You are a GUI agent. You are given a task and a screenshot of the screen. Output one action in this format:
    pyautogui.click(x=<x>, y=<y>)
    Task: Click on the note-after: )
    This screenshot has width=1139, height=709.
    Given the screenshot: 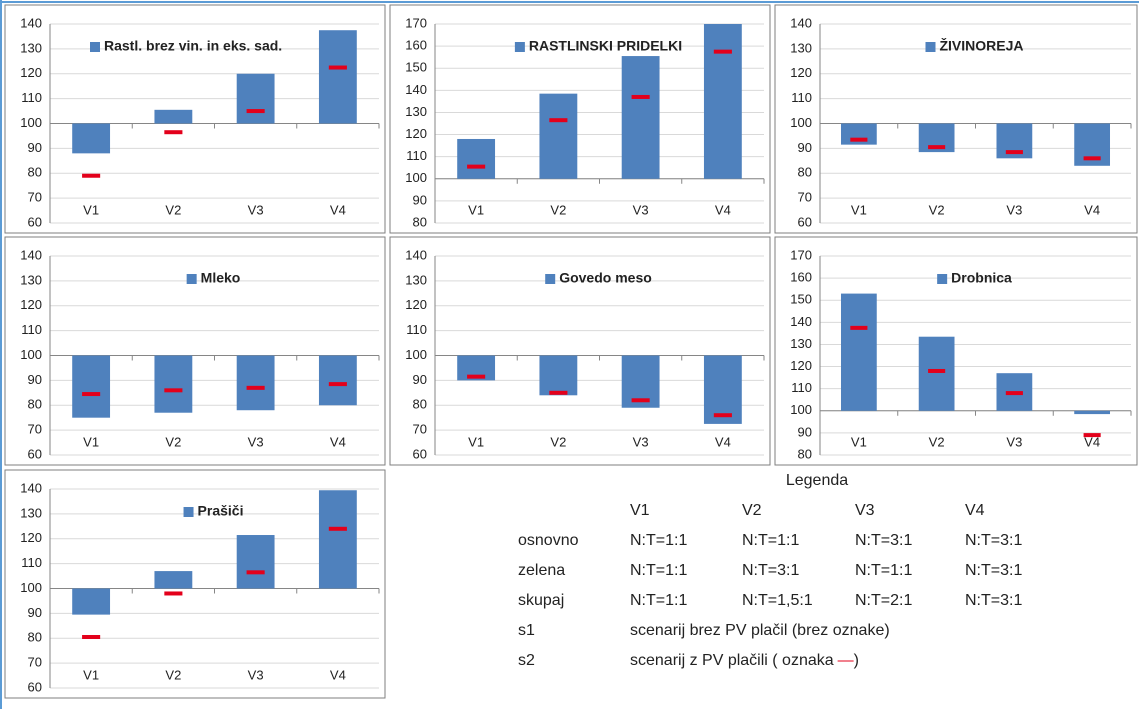 What is the action you would take?
    pyautogui.click(x=856, y=660)
    